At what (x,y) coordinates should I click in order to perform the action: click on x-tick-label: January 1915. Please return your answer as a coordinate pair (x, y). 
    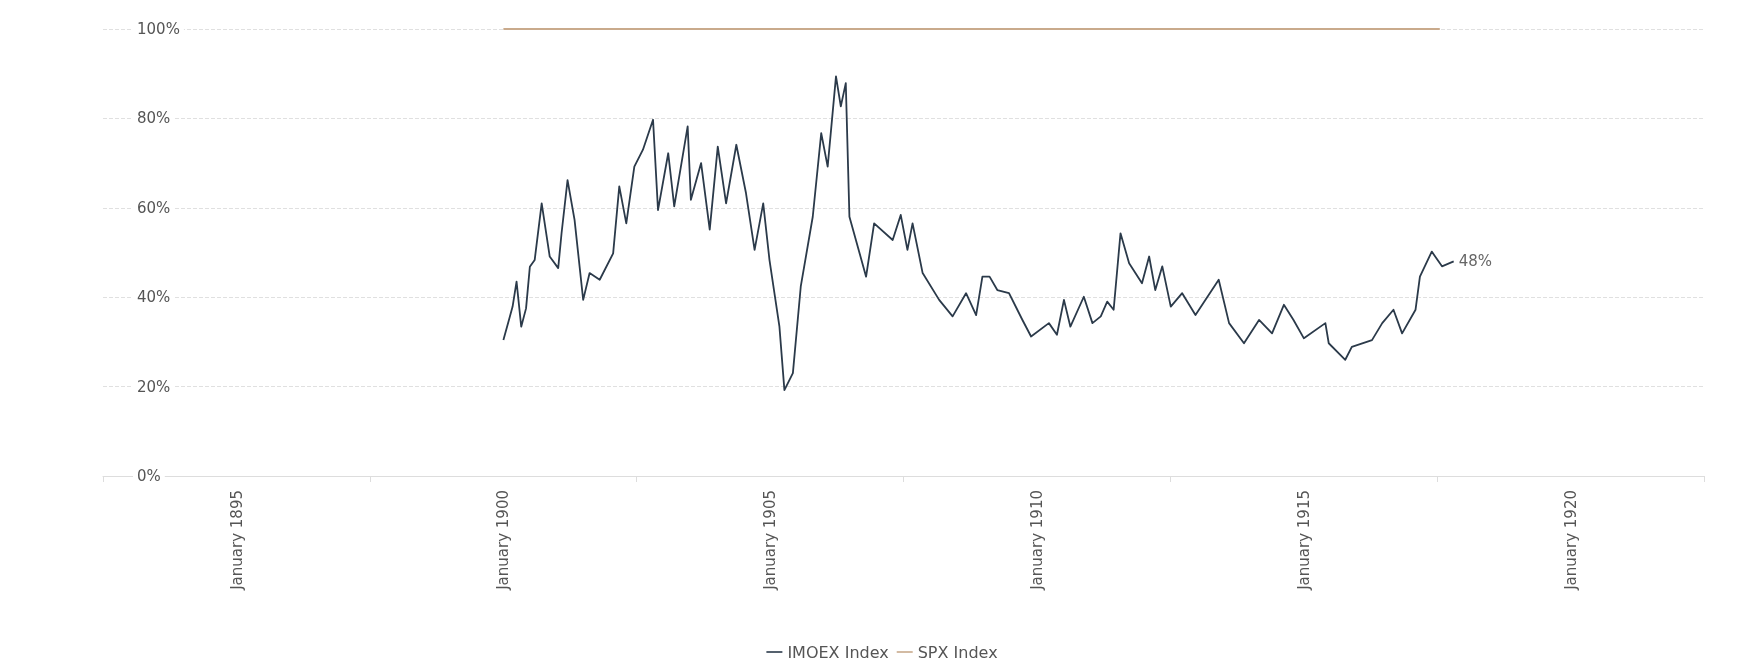
    Looking at the image, I should click on (1303, 540).